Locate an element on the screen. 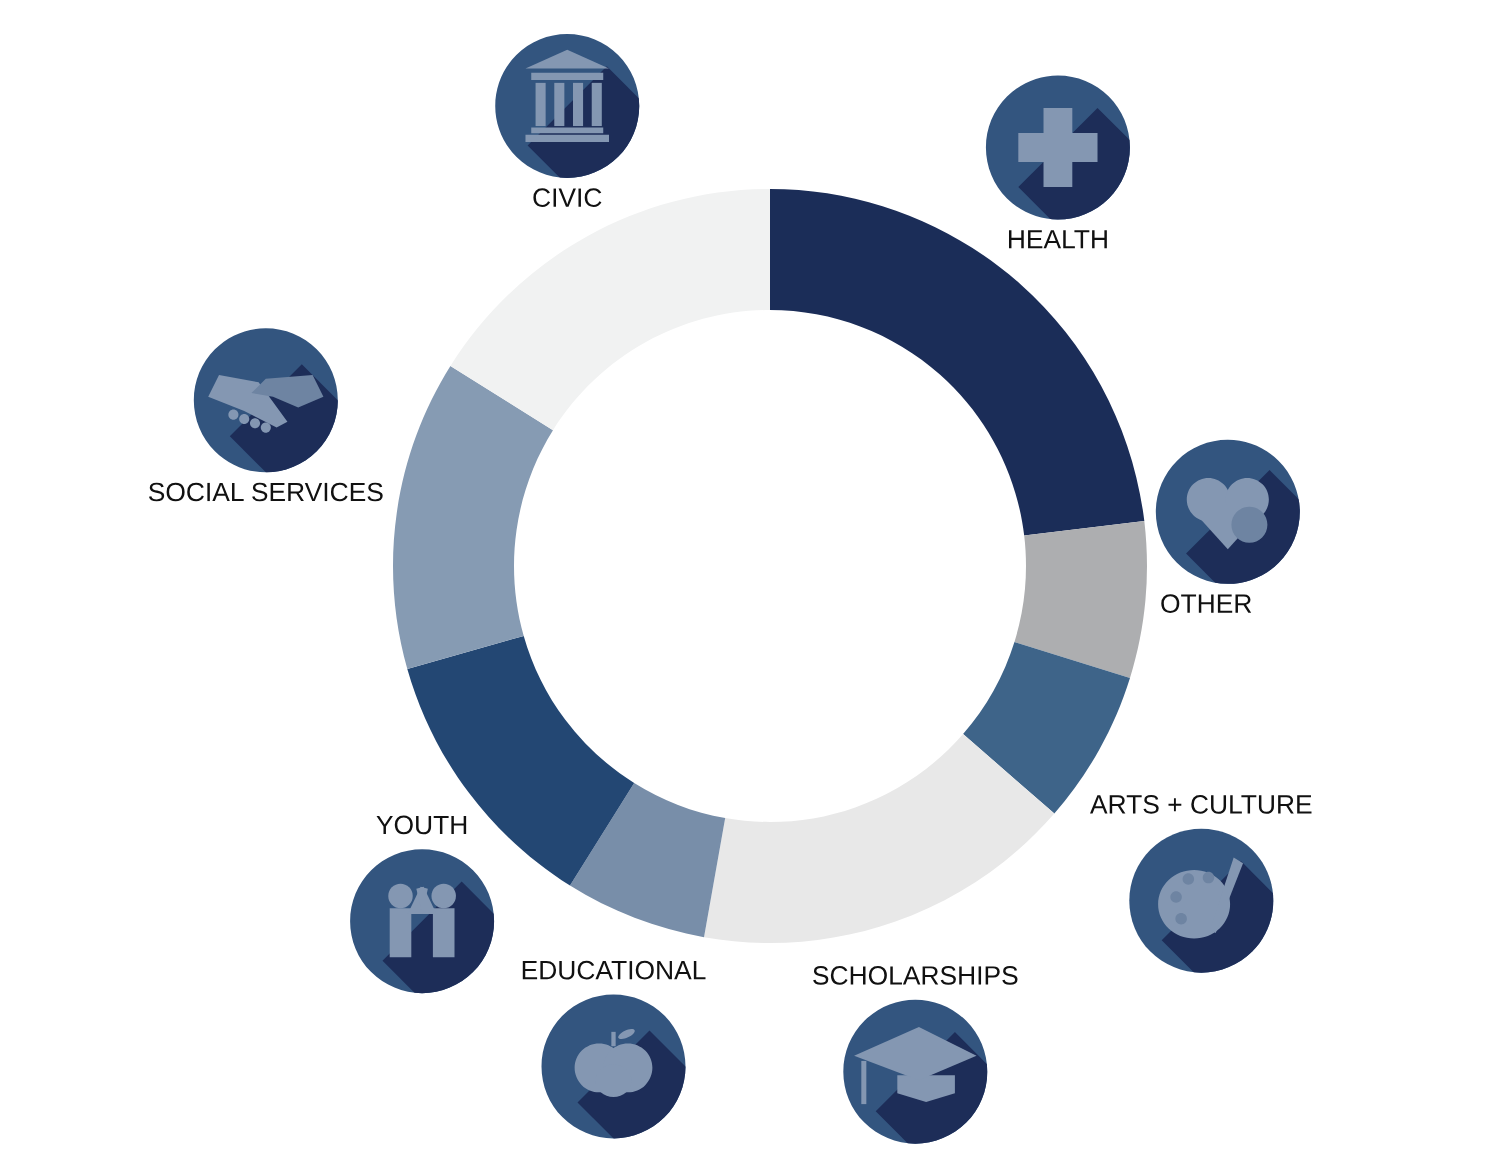  slice-label: ARTS + CULTURE is located at coordinates (1201, 804).